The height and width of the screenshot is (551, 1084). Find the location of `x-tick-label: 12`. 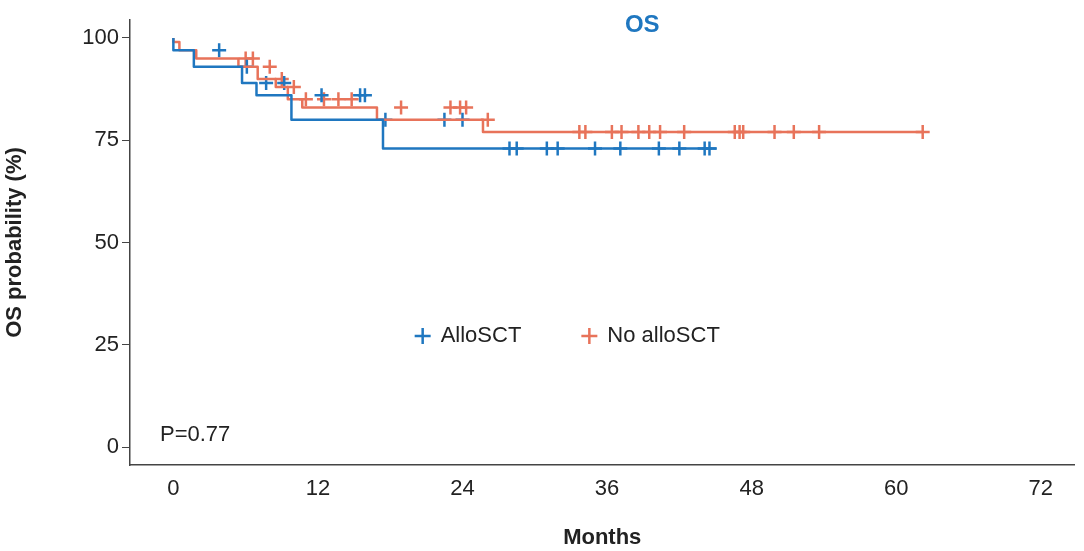

x-tick-label: 12 is located at coordinates (318, 488).